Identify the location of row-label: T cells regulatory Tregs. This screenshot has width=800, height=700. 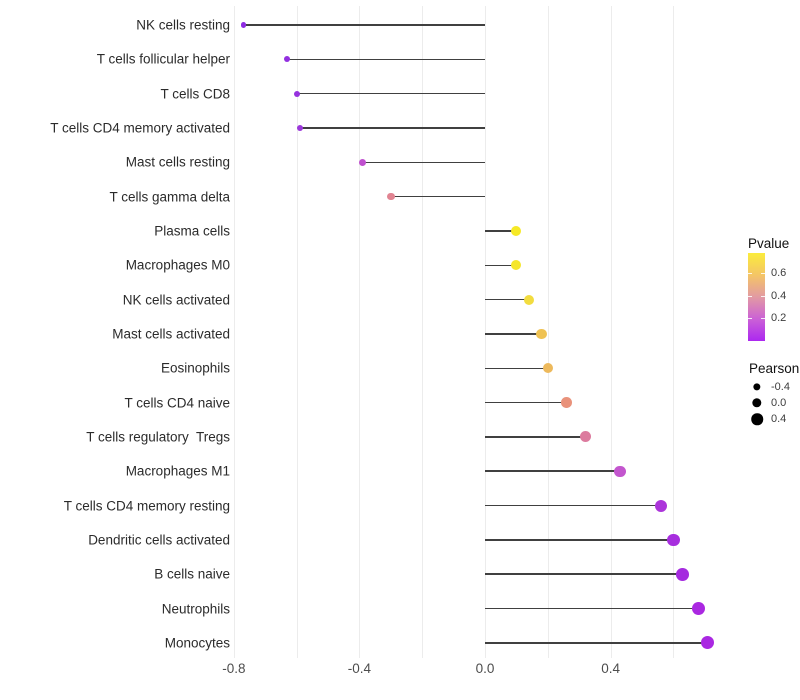
(158, 437).